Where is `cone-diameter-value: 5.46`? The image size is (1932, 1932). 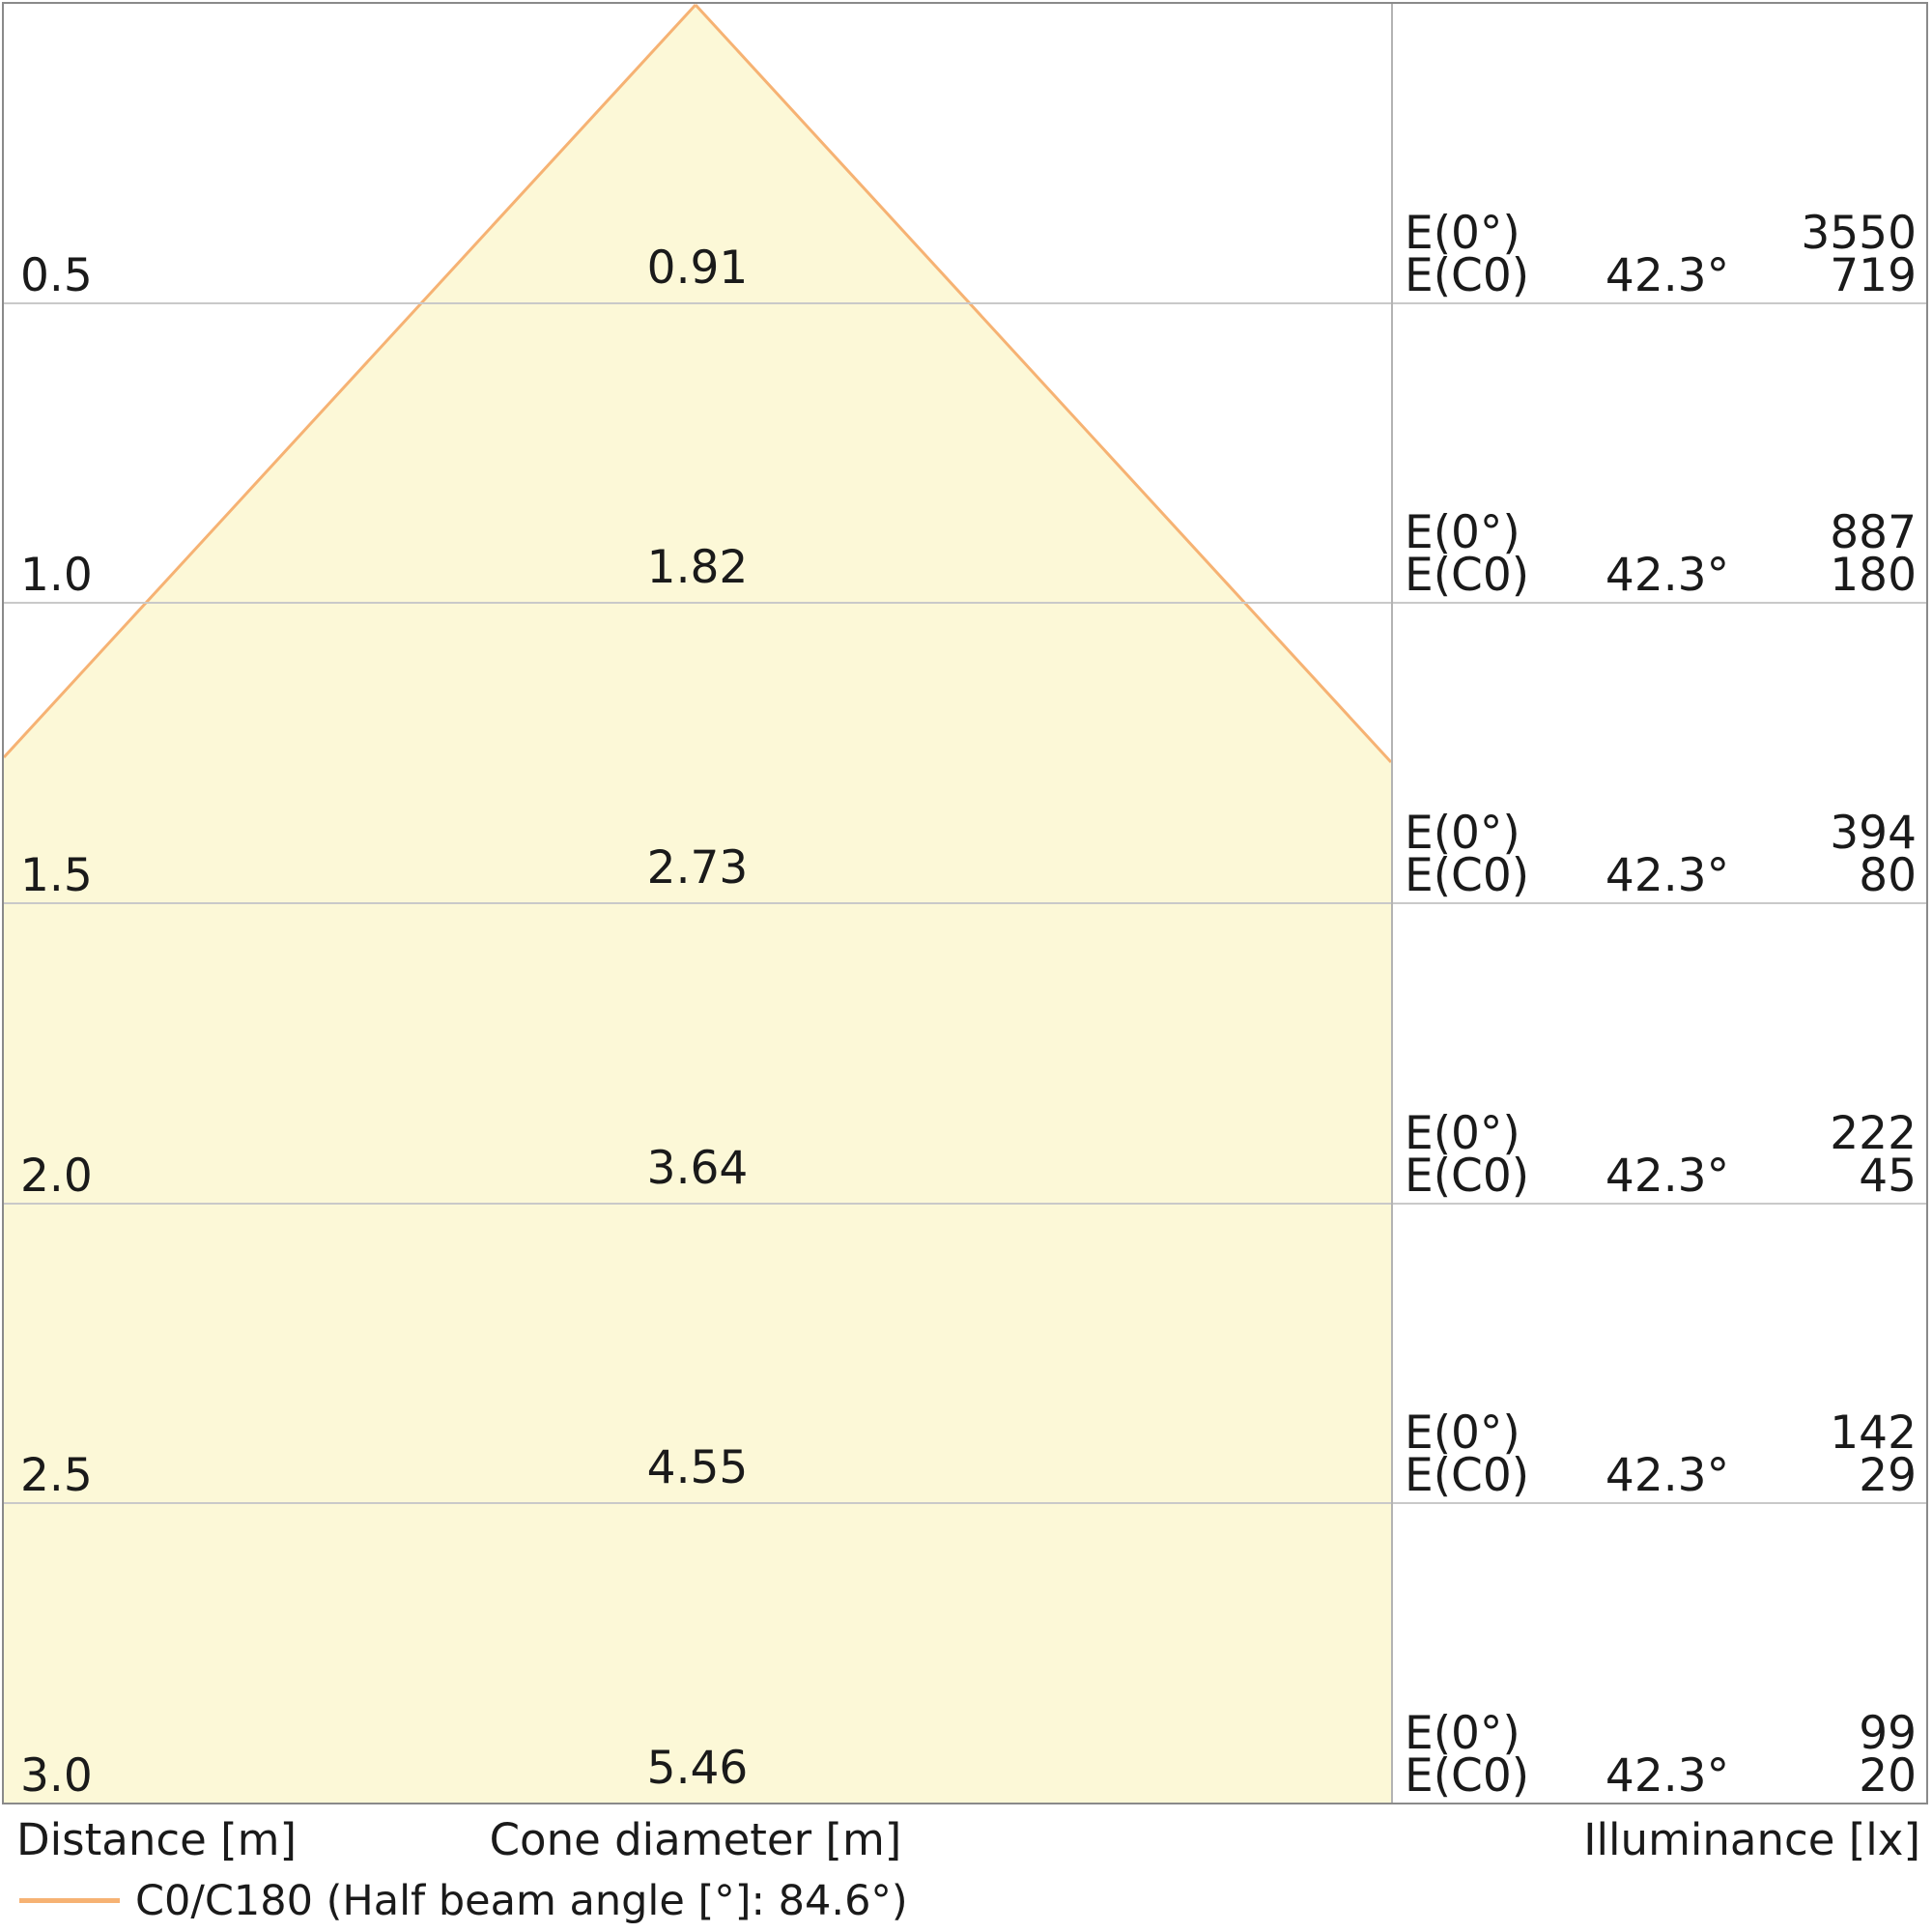 cone-diameter-value: 5.46 is located at coordinates (697, 1769).